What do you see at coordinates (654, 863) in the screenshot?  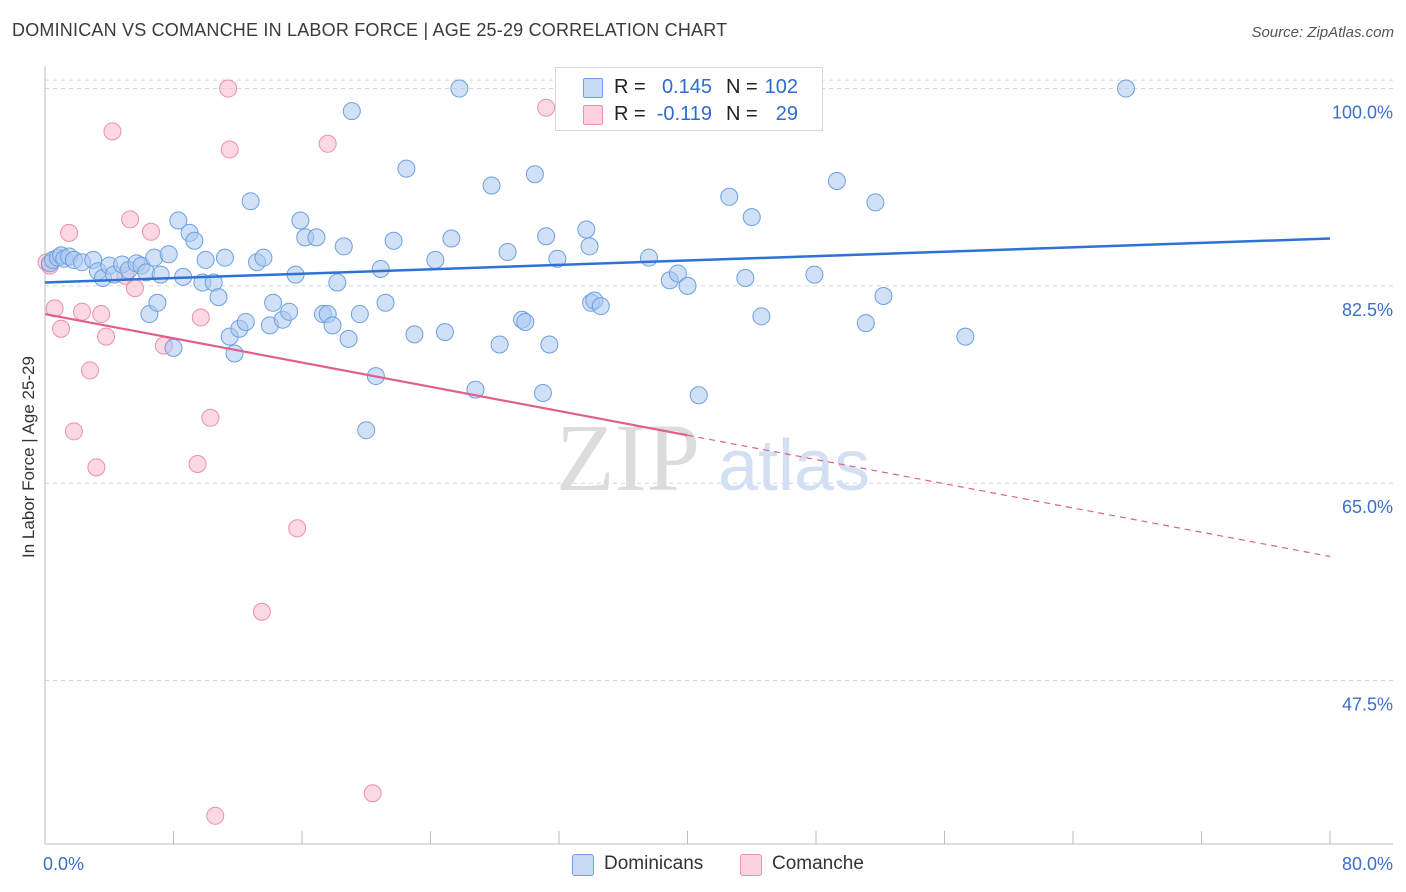 I see `legend-label-dominicans: Dominicans` at bounding box center [654, 863].